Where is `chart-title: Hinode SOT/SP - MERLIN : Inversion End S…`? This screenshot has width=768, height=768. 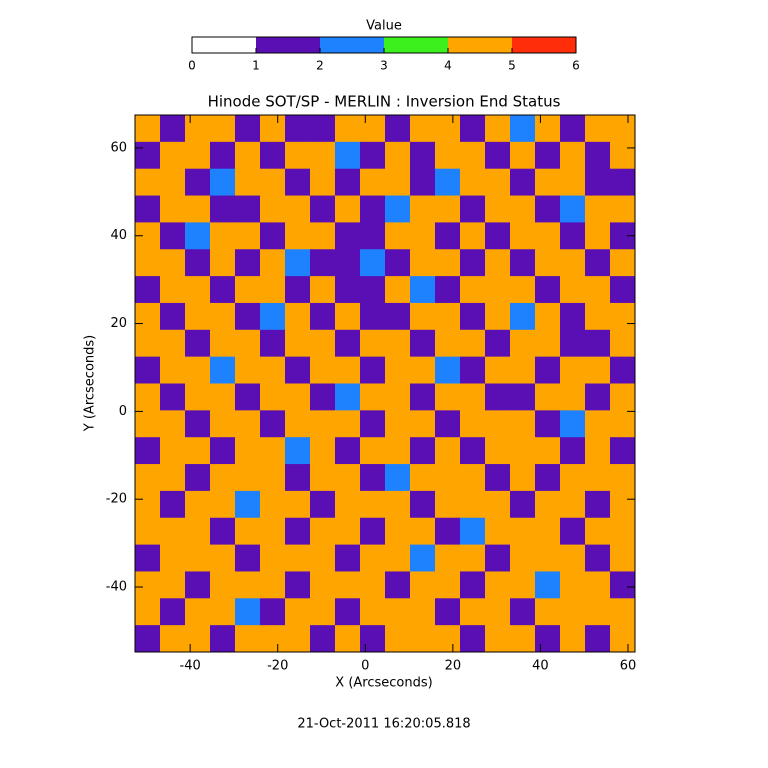 chart-title: Hinode SOT/SP - MERLIN : Inversion End S… is located at coordinates (384, 102).